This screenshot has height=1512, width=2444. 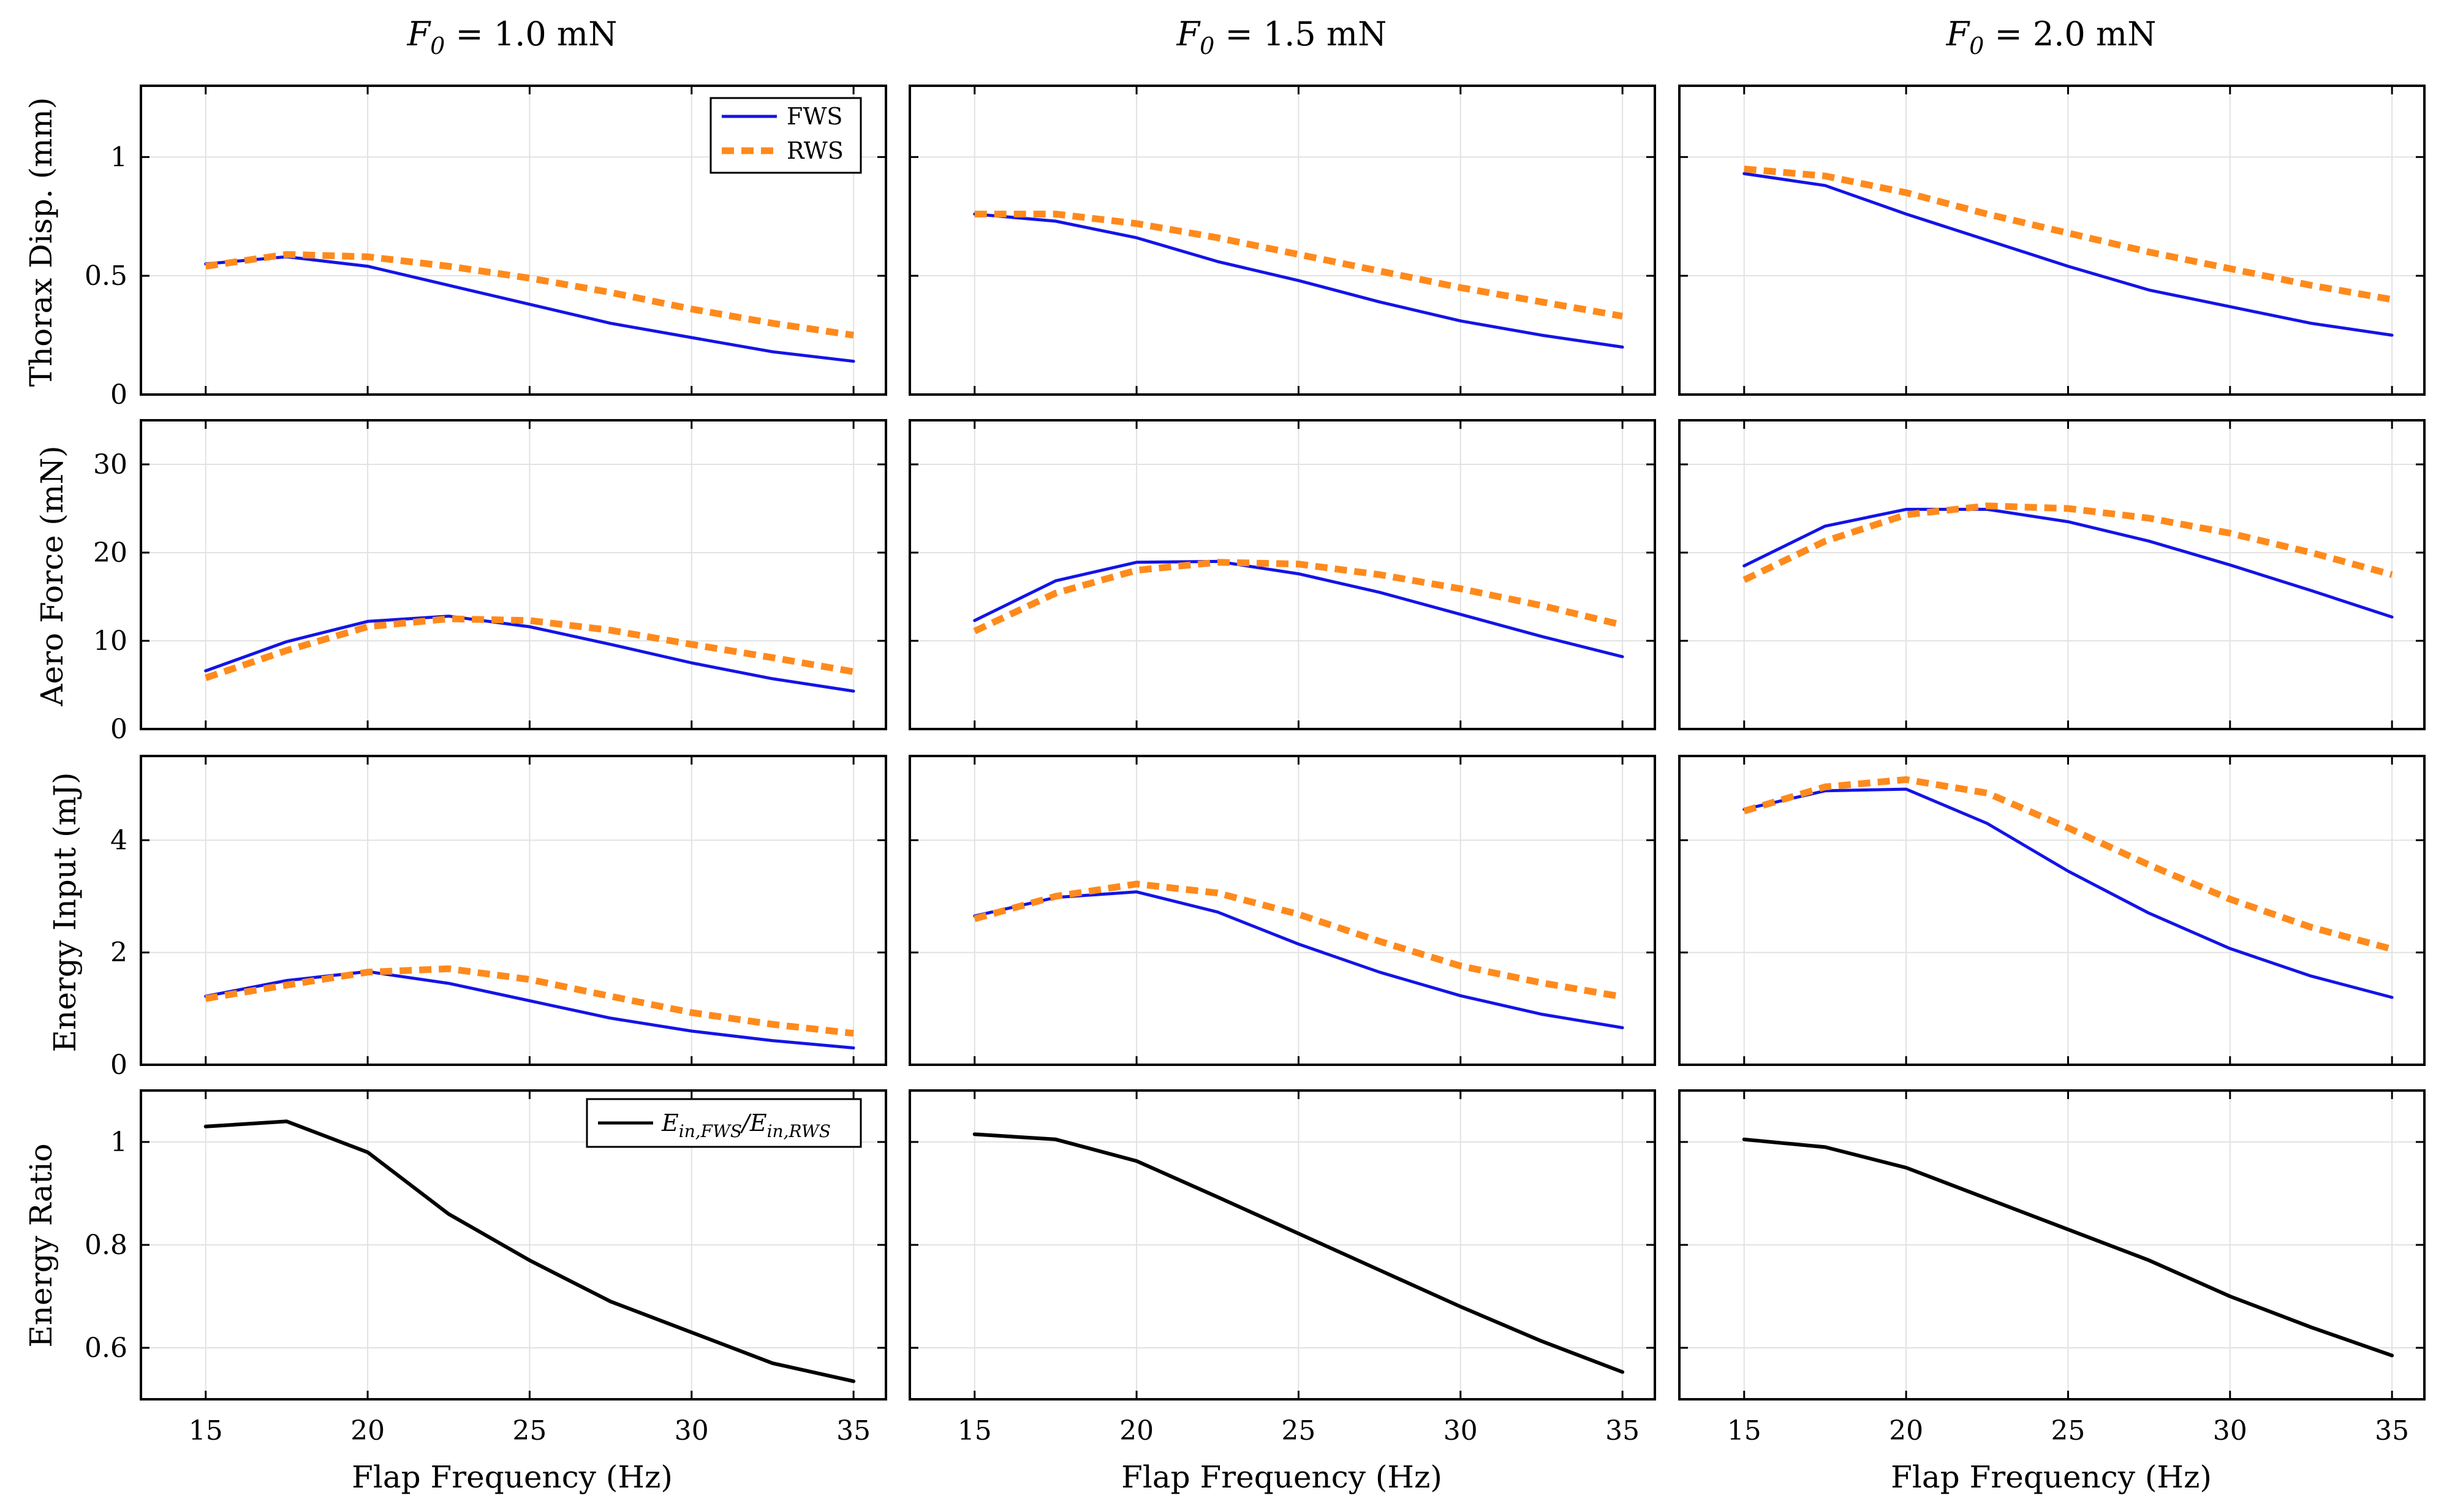 I want to click on panel-r4-c2: 15 20 25 30 35, so click(x=1282, y=1267).